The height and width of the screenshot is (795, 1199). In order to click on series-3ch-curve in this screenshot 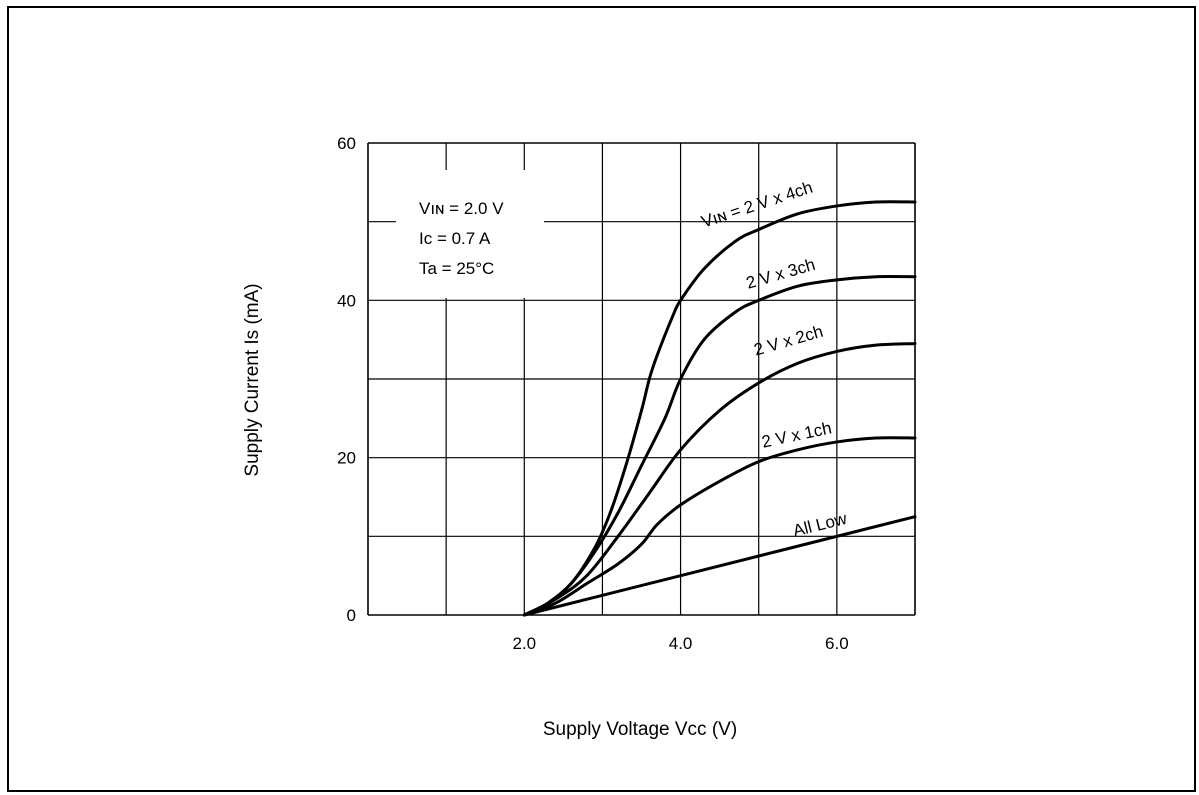, I will do `click(719, 446)`.